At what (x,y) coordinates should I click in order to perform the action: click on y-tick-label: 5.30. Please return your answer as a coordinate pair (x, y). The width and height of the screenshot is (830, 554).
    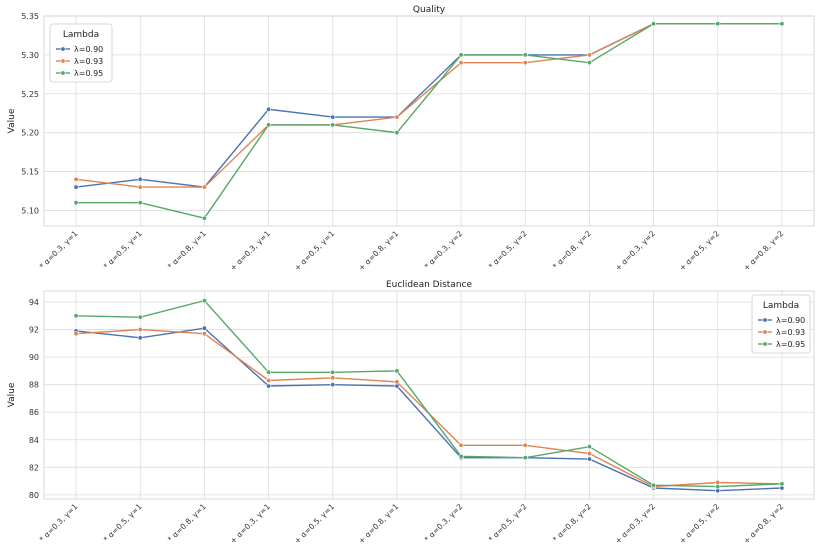
    Looking at the image, I should click on (30, 55).